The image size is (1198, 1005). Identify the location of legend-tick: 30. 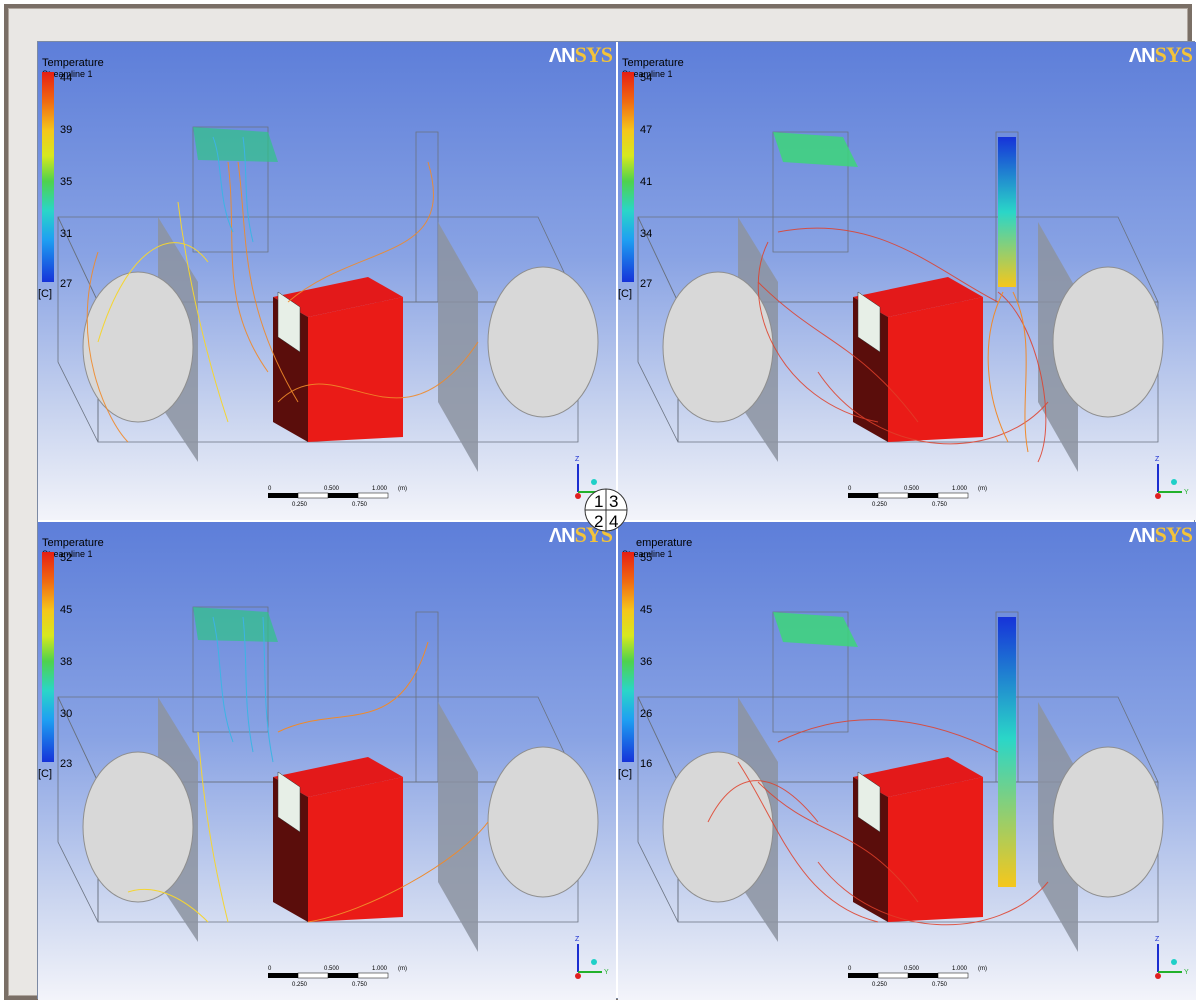
(66, 714).